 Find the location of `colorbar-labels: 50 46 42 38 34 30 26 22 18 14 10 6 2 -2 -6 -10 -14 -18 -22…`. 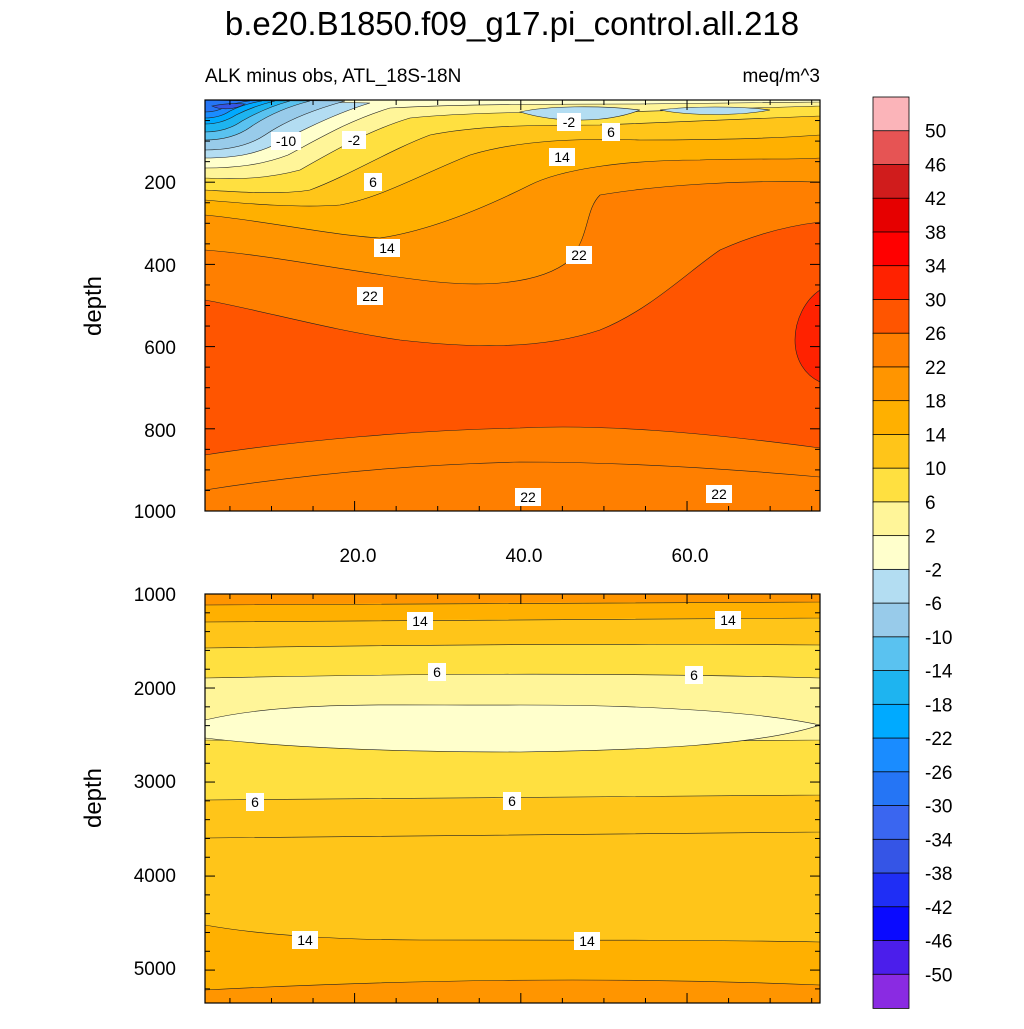

colorbar-labels: 50 46 42 38 34 30 26 22 18 14 10 6 2 -2 -6 -10 -14 -18 -22… is located at coordinates (939, 554).